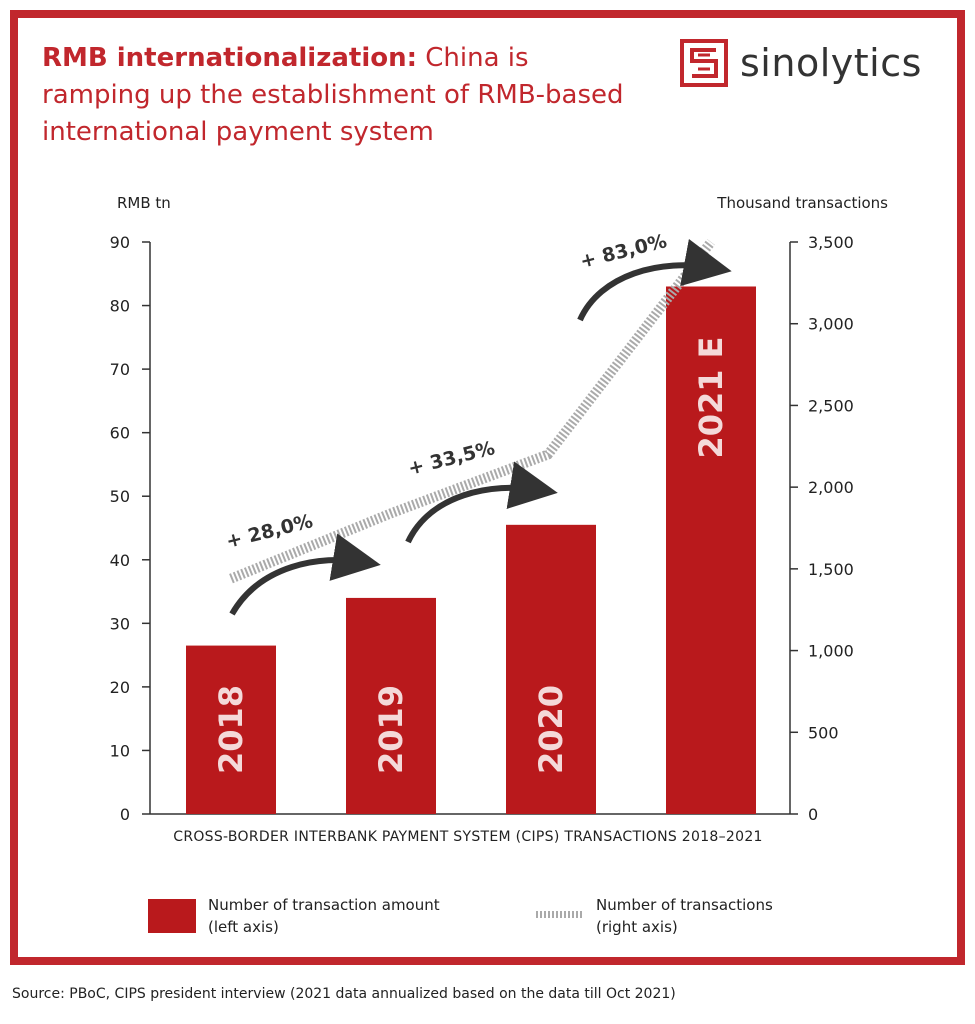  Describe the element at coordinates (684, 905) in the screenshot. I see `legend-line-label-1: Number of transactions` at that location.